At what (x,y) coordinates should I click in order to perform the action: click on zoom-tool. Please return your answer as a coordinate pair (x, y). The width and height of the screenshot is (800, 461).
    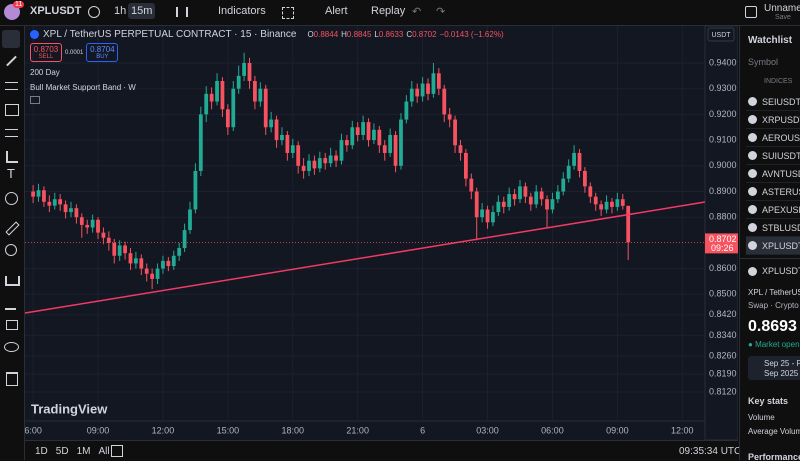
    Looking at the image, I should click on (11, 250).